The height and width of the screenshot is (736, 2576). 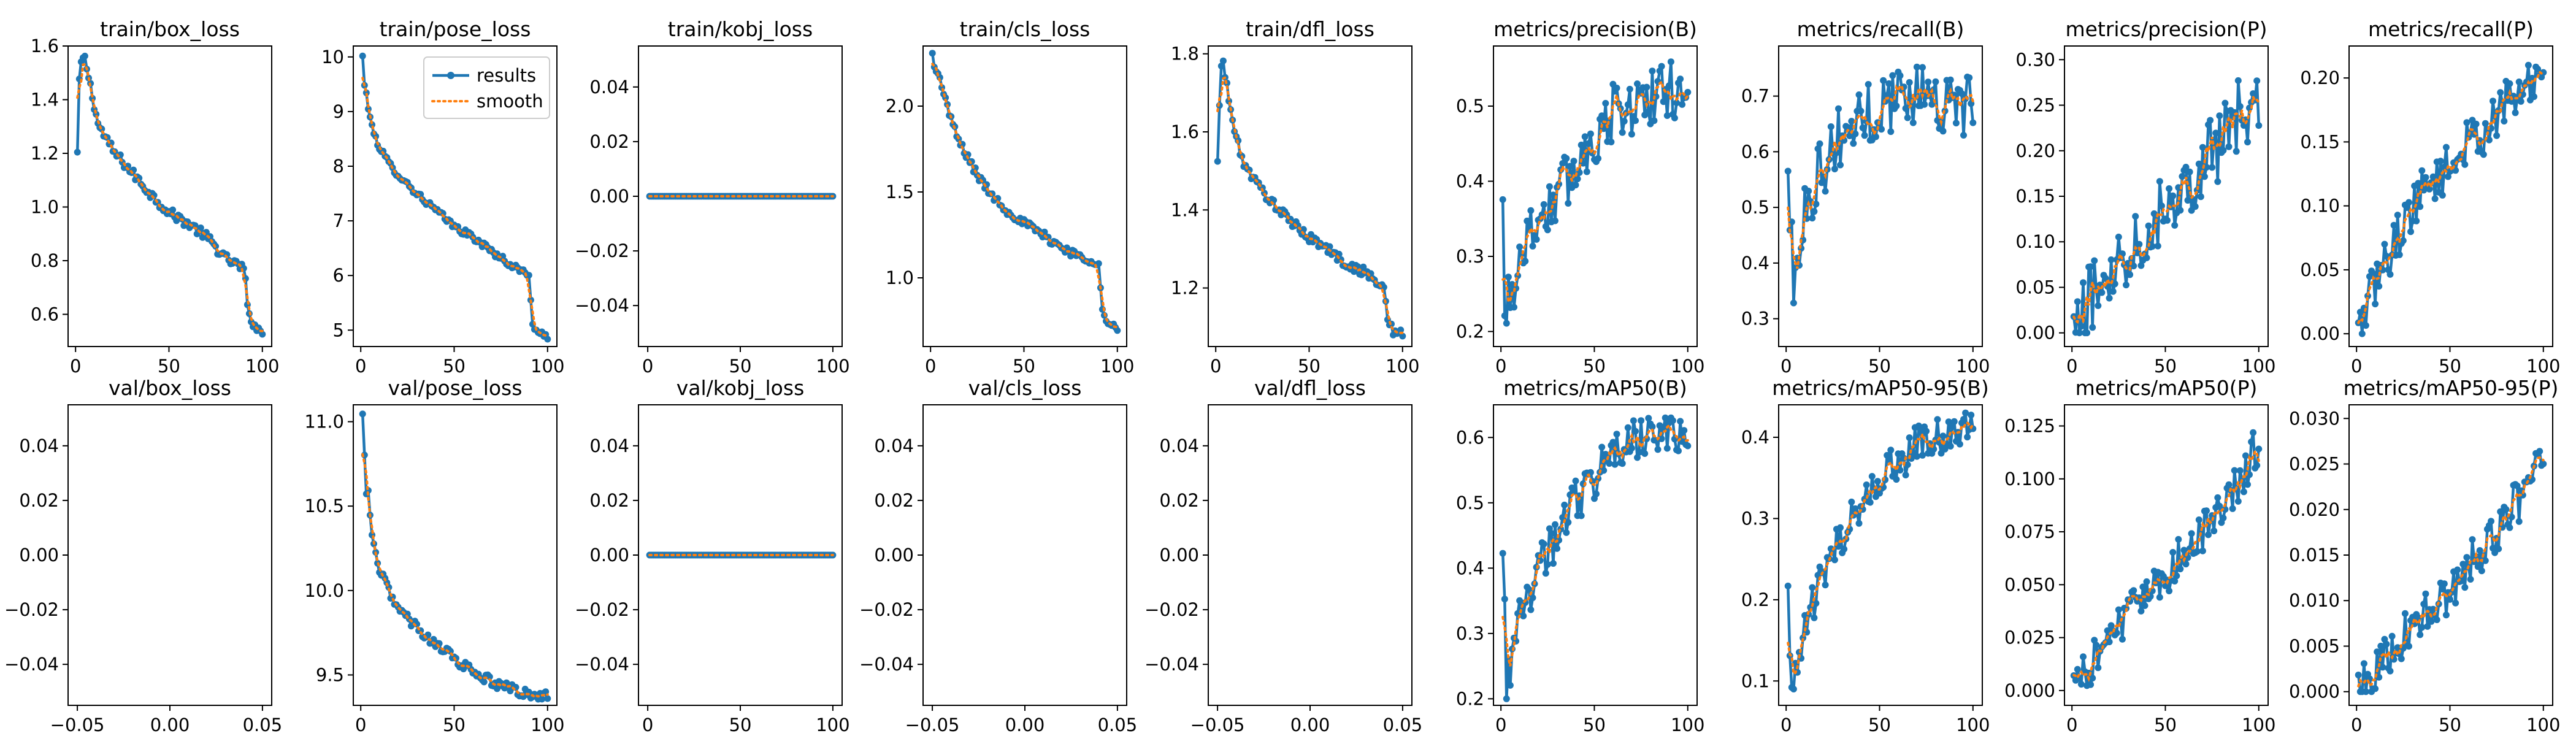 I want to click on subplot-title: metrics/precision(P), so click(x=2166, y=29).